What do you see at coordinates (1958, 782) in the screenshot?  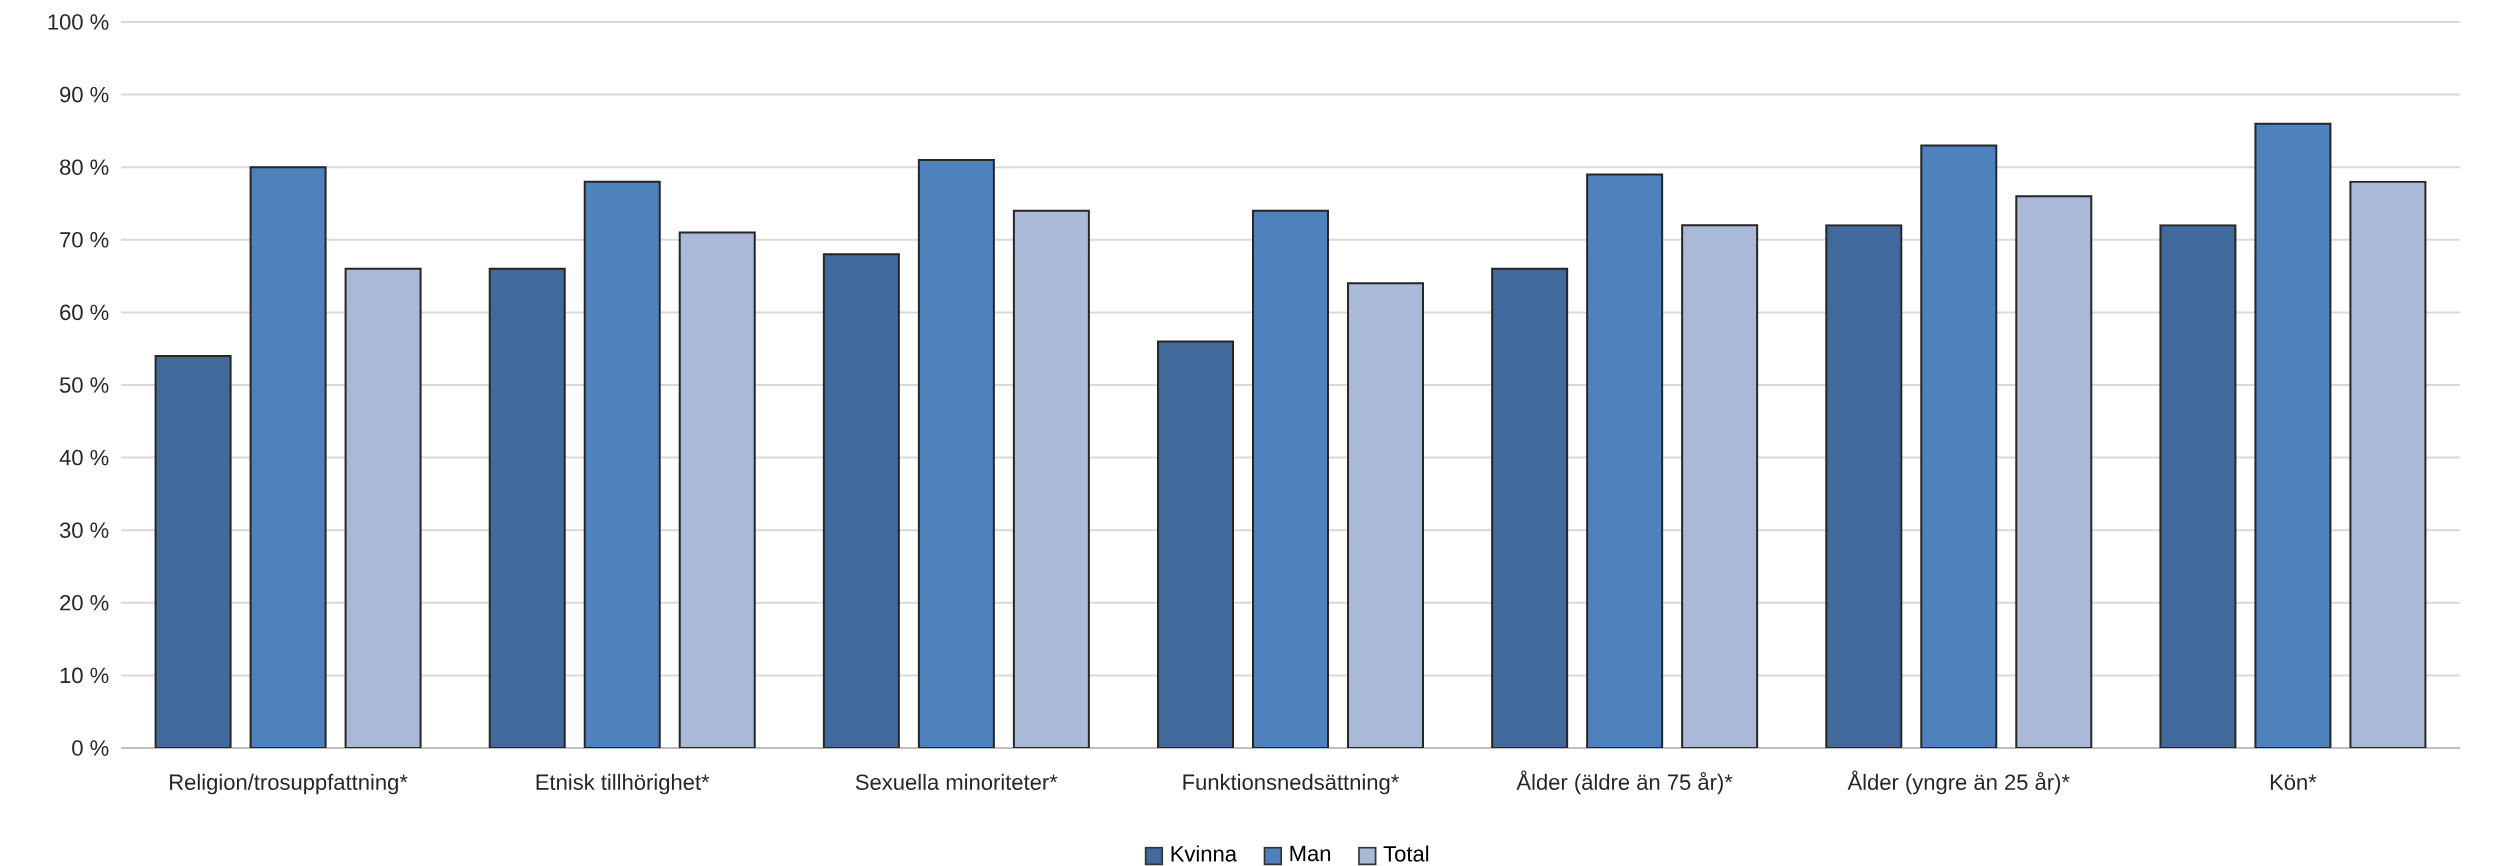 I see `x-tick-label: Ålder (yngre än 25 år)*` at bounding box center [1958, 782].